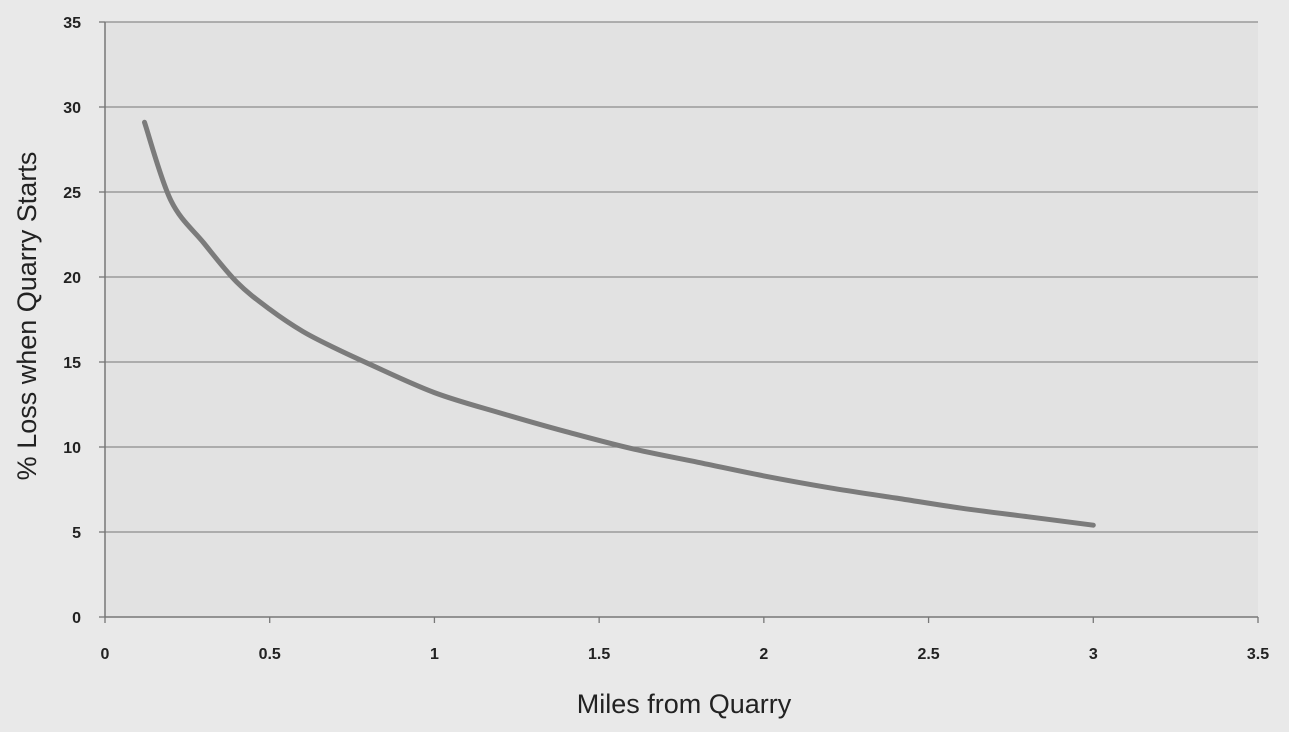 Image resolution: width=1289 pixels, height=732 pixels. Describe the element at coordinates (72, 108) in the screenshot. I see `y-tick-label: 30` at that location.